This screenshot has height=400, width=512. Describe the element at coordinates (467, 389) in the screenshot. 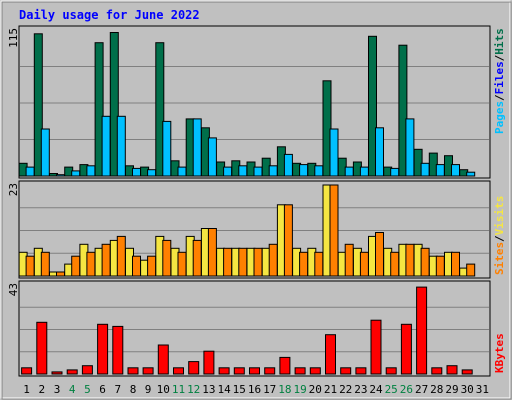

I see `day-label-30: 30` at that location.